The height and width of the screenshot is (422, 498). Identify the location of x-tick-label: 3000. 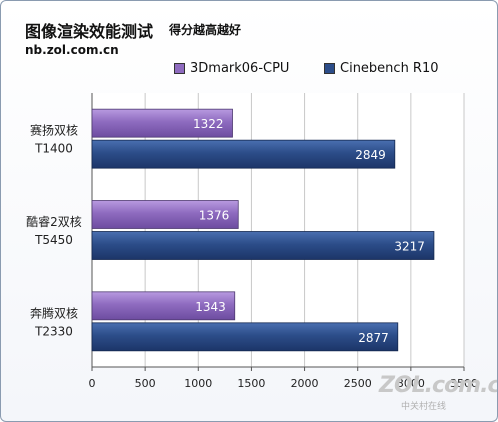
(411, 383).